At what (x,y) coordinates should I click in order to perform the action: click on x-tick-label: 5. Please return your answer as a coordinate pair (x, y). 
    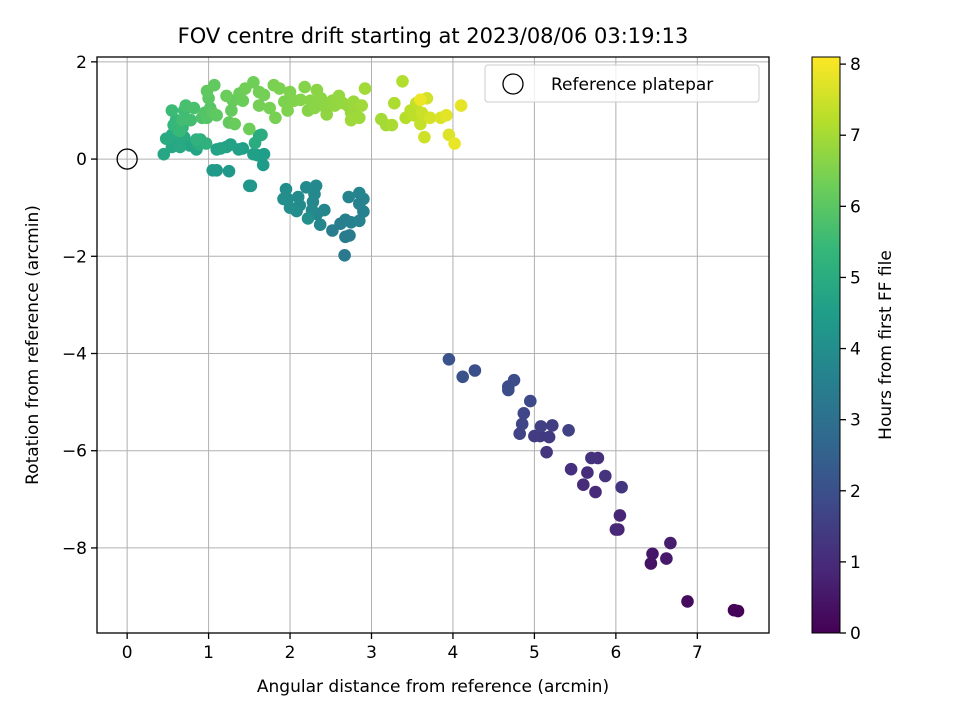
    Looking at the image, I should click on (534, 653).